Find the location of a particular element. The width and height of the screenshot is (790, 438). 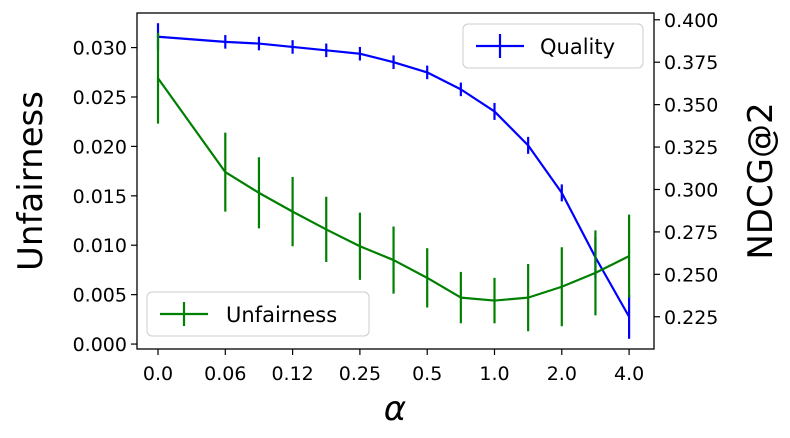

x-tick-label: 0.06 is located at coordinates (225, 374).